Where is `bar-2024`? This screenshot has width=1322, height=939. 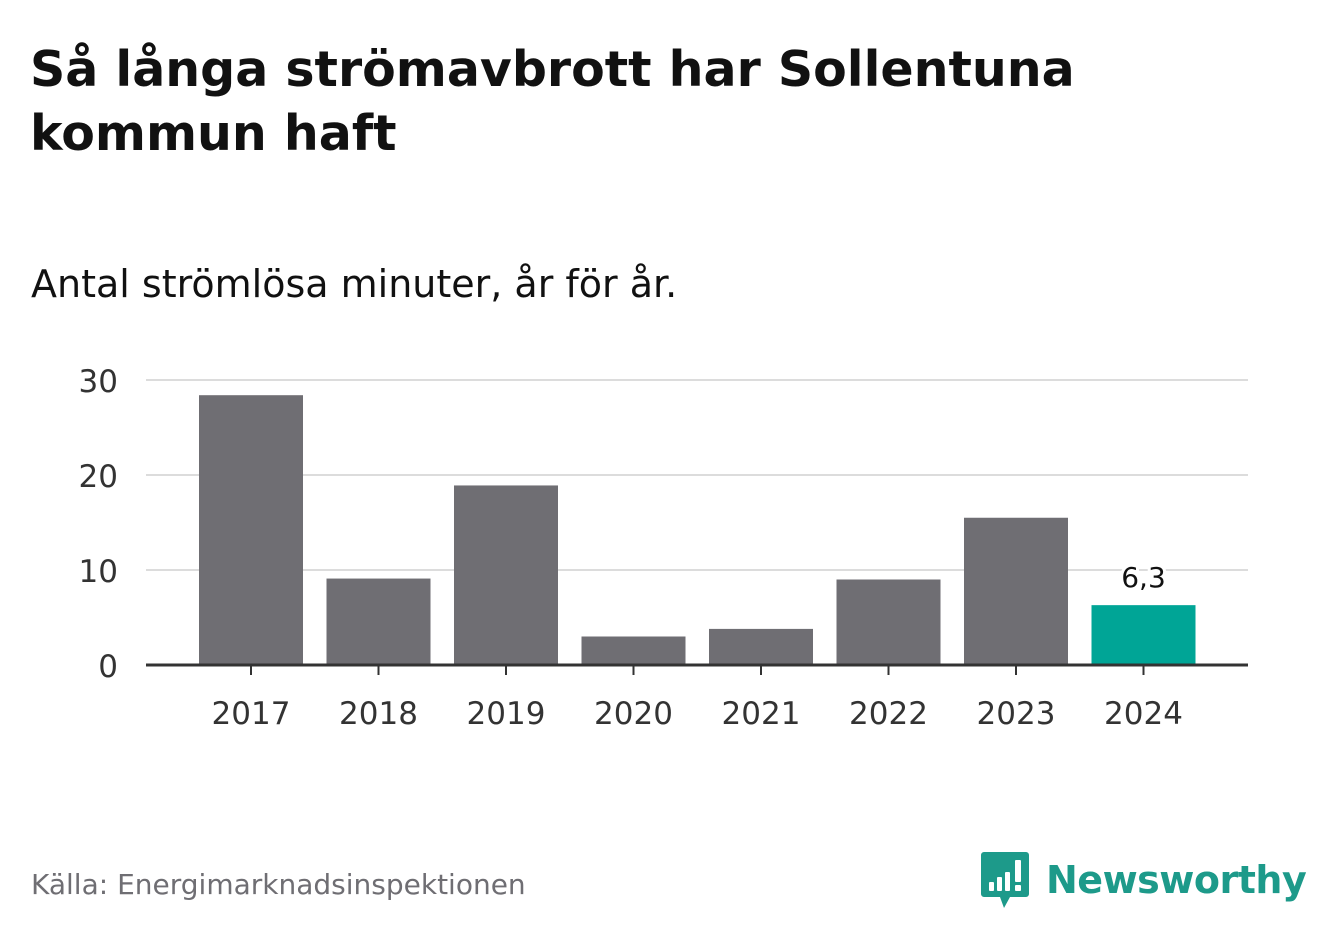
bar-2024 is located at coordinates (1143, 635).